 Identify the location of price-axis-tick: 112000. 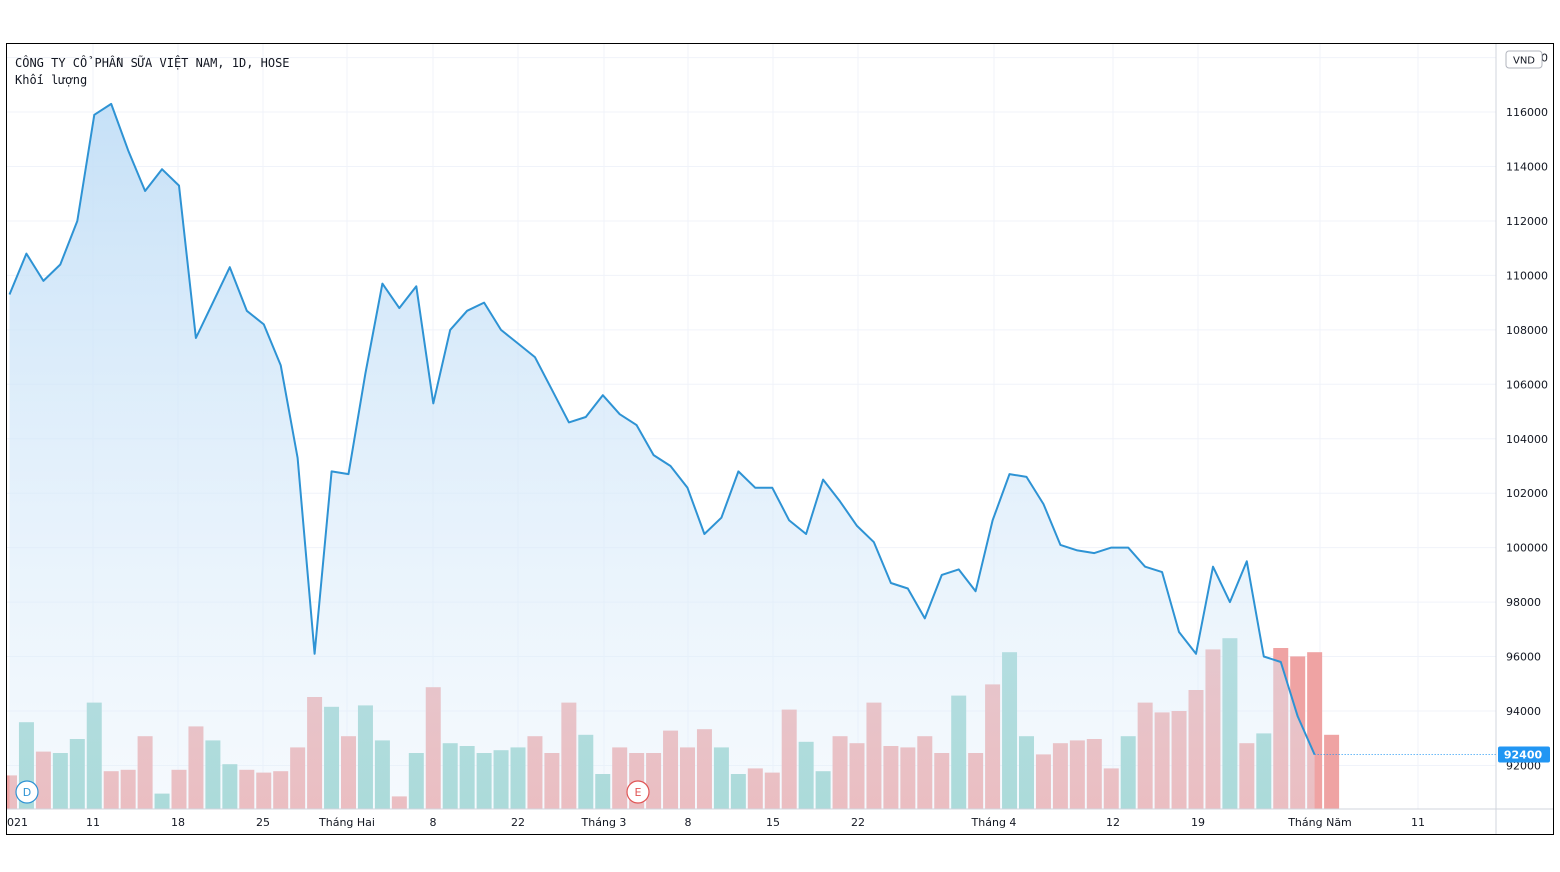
(1527, 221).